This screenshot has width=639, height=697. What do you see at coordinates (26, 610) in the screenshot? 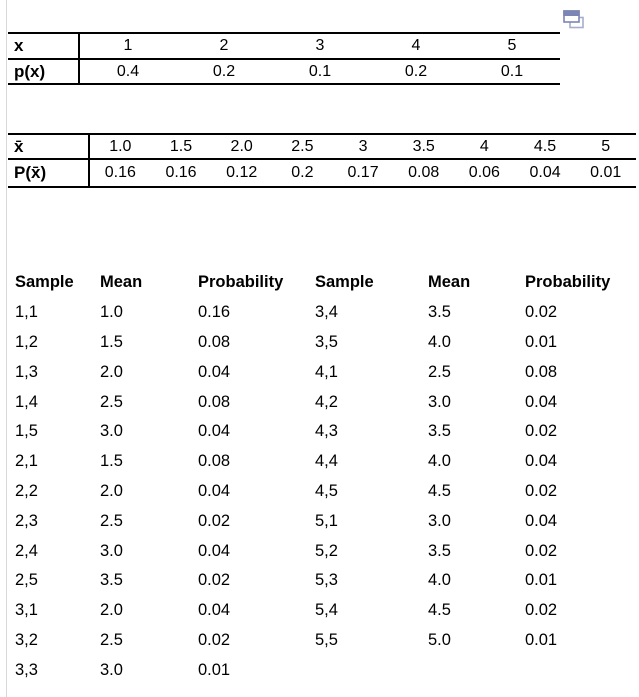
I see `sample-cell-left: 3,1` at bounding box center [26, 610].